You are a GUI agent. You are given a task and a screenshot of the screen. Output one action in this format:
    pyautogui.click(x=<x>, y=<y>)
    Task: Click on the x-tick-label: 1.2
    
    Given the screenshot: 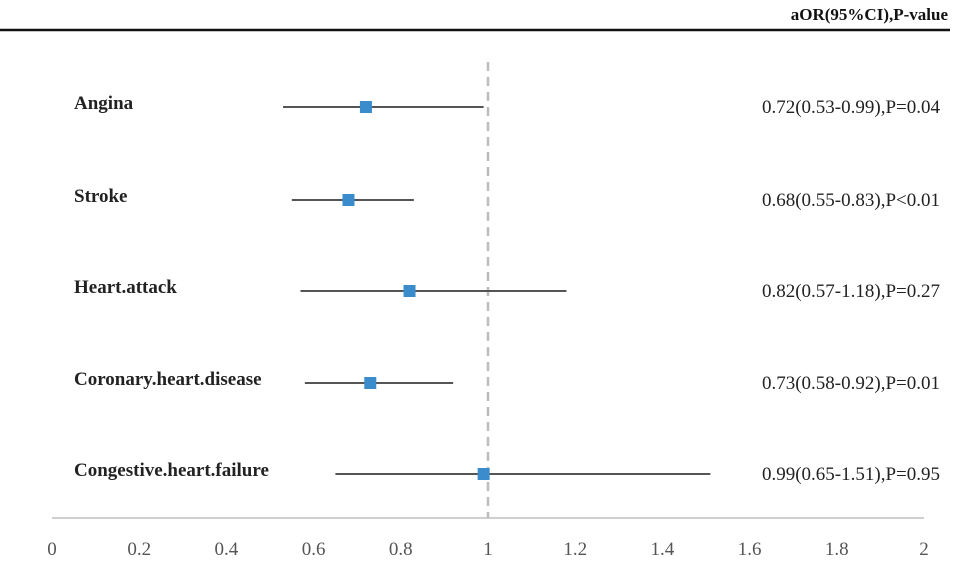 What is the action you would take?
    pyautogui.click(x=575, y=549)
    